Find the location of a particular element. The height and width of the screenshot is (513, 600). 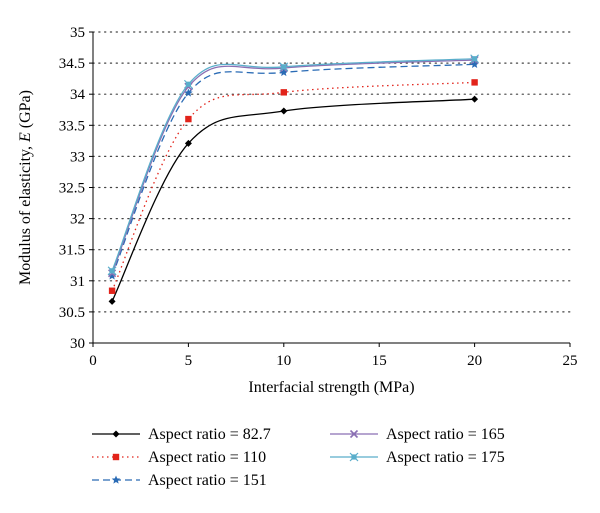

y-axis-label: Modulus of elasticity, E (GPa) is located at coordinates (25, 187).